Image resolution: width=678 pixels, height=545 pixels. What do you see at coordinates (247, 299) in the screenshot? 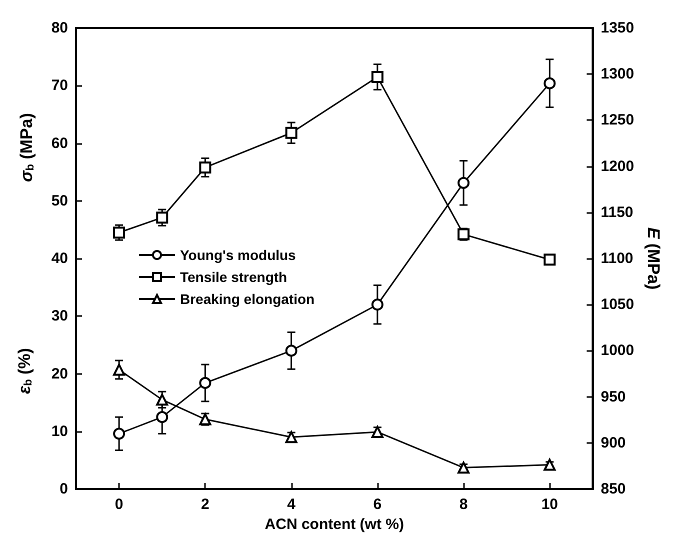
I see `legend-label: Breaking elongation` at bounding box center [247, 299].